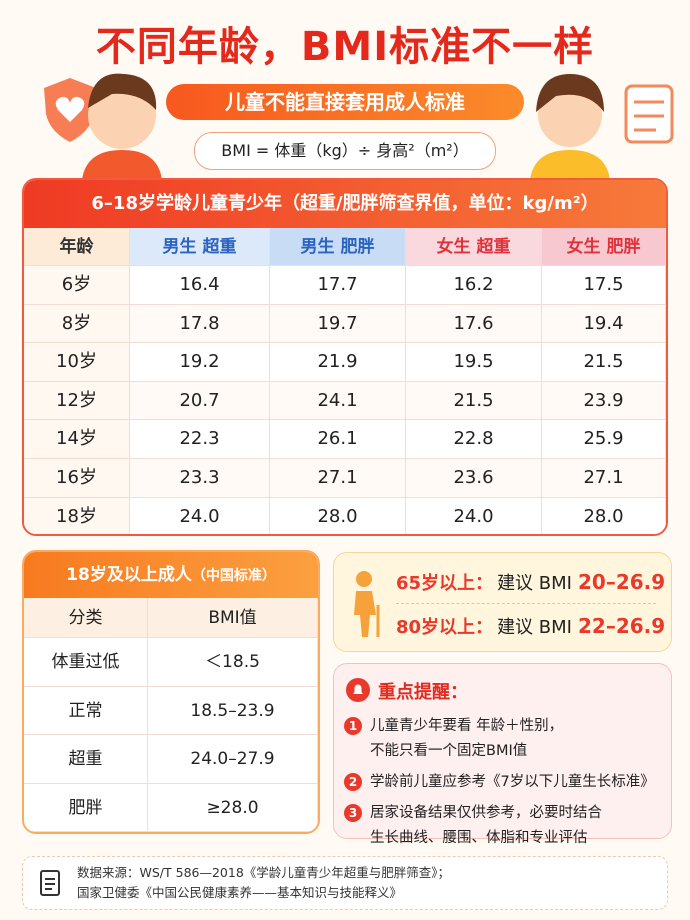 Image resolution: width=690 pixels, height=920 pixels. What do you see at coordinates (233, 618) in the screenshot?
I see `column-header: BMI值` at bounding box center [233, 618].